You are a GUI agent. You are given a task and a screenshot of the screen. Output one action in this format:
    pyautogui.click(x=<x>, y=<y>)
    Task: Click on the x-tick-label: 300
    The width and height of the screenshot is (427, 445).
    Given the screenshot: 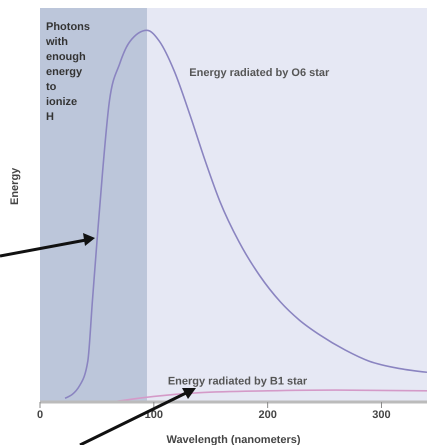 What is the action you would take?
    pyautogui.click(x=381, y=414)
    